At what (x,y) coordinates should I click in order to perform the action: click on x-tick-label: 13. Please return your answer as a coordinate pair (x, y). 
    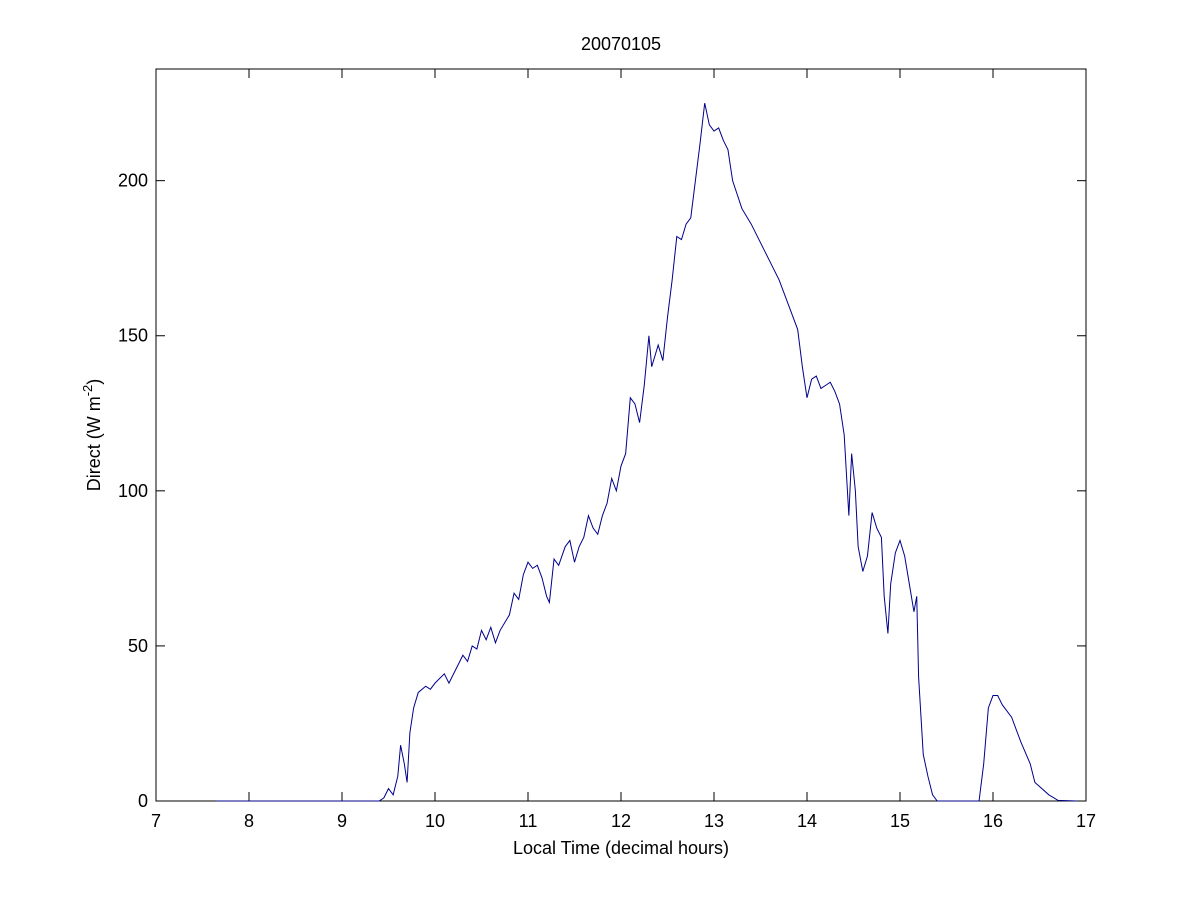
    Looking at the image, I should click on (714, 821).